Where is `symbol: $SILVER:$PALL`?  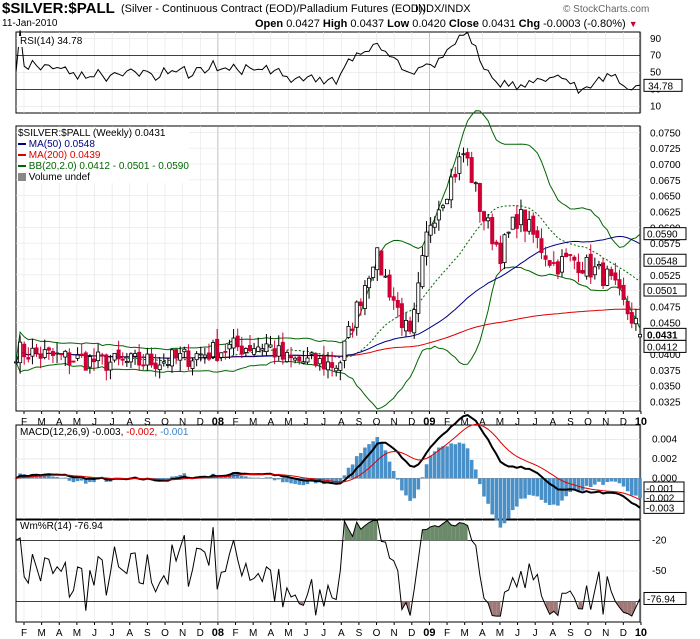
symbol: $SILVER:$PALL is located at coordinates (58, 8).